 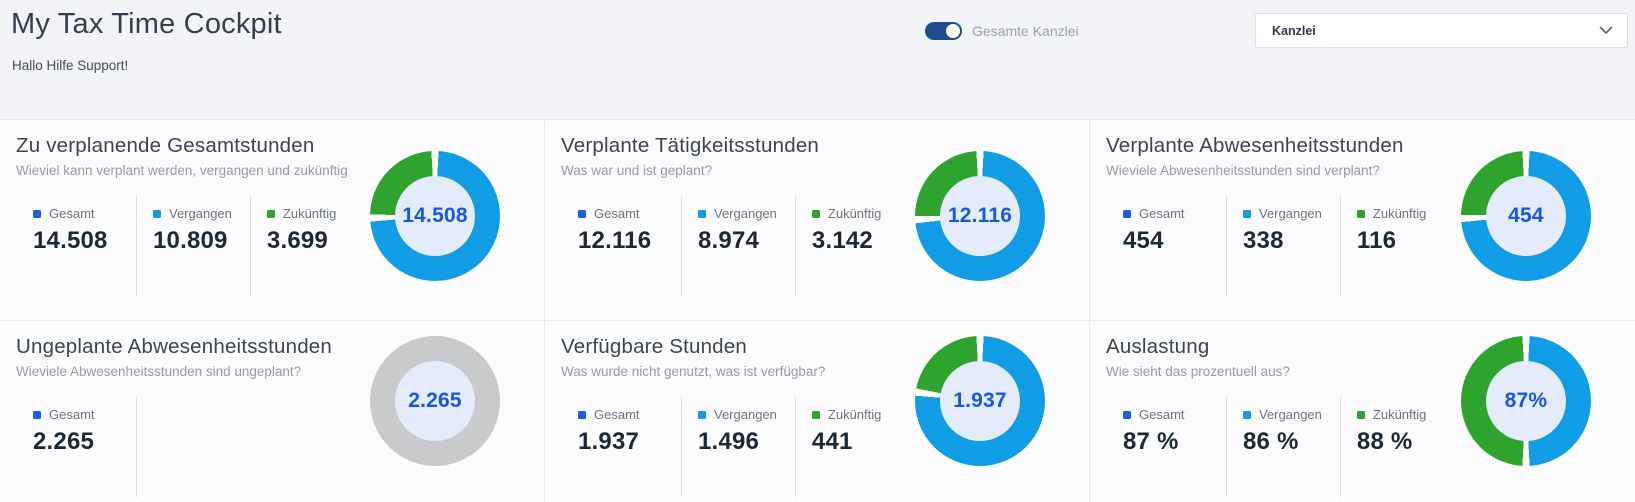 I want to click on card-title: Ungeplante Abwesenheitsstunden, so click(x=174, y=346).